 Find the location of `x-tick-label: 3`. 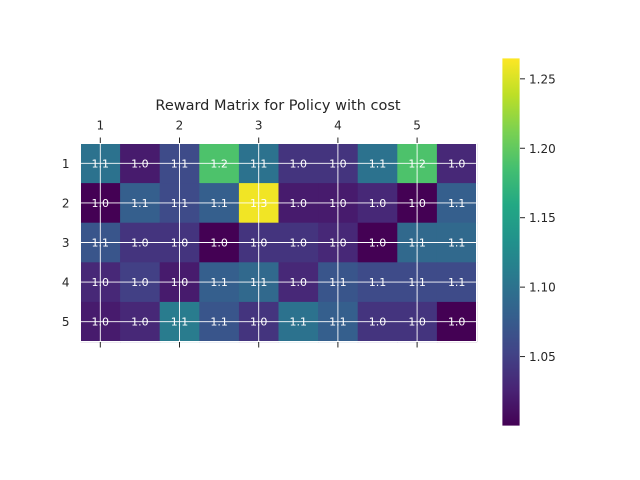

x-tick-label: 3 is located at coordinates (259, 126).